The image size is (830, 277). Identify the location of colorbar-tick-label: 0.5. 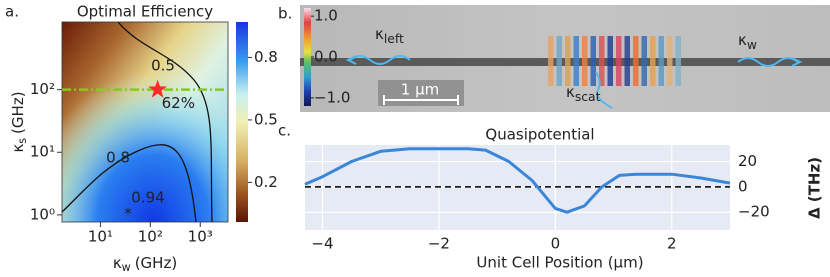
(266, 119).